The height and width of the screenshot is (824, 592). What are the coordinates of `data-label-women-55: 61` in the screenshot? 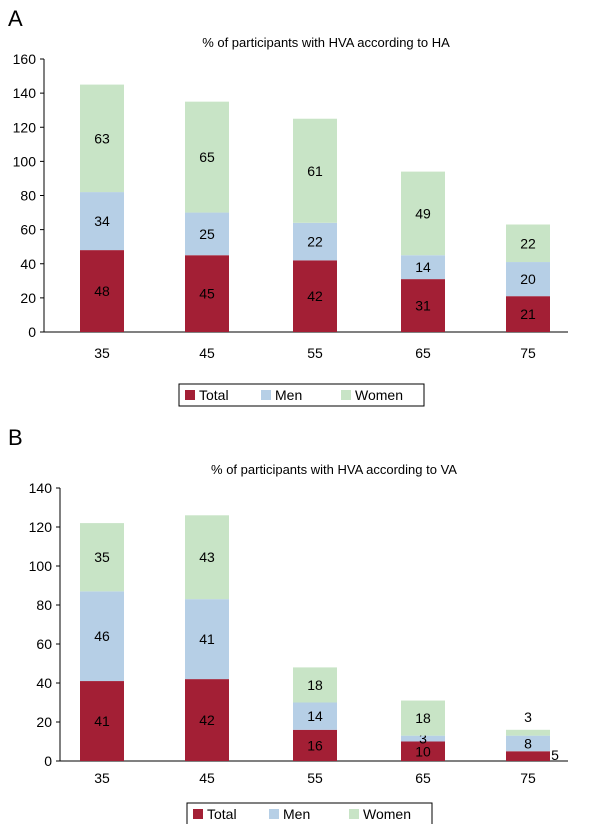 It's located at (315, 171).